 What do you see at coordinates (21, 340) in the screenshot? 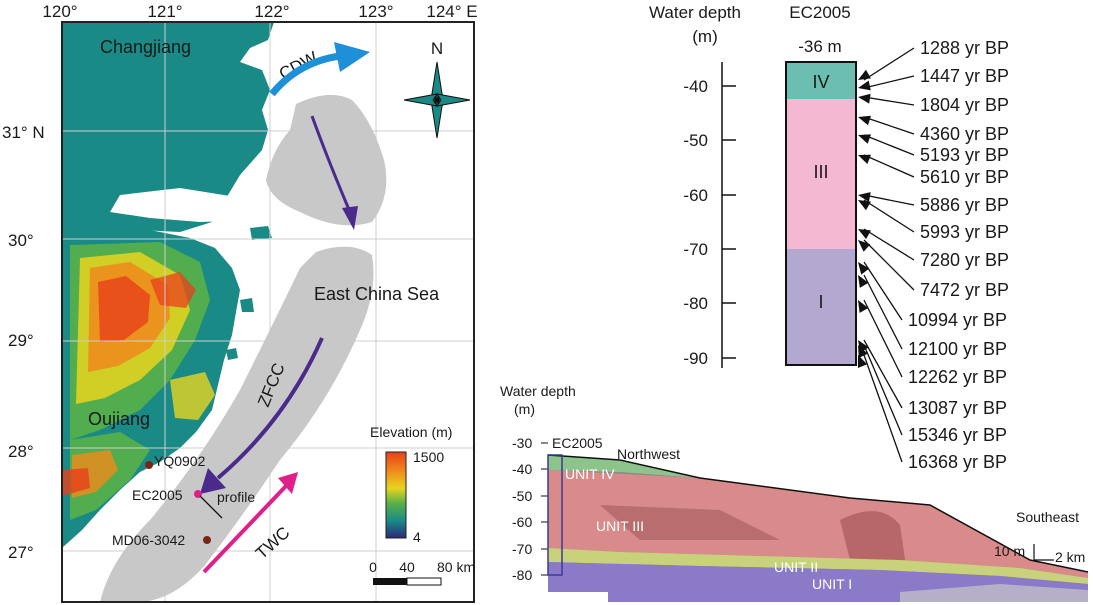
I see `lat-label-29: 29°` at bounding box center [21, 340].